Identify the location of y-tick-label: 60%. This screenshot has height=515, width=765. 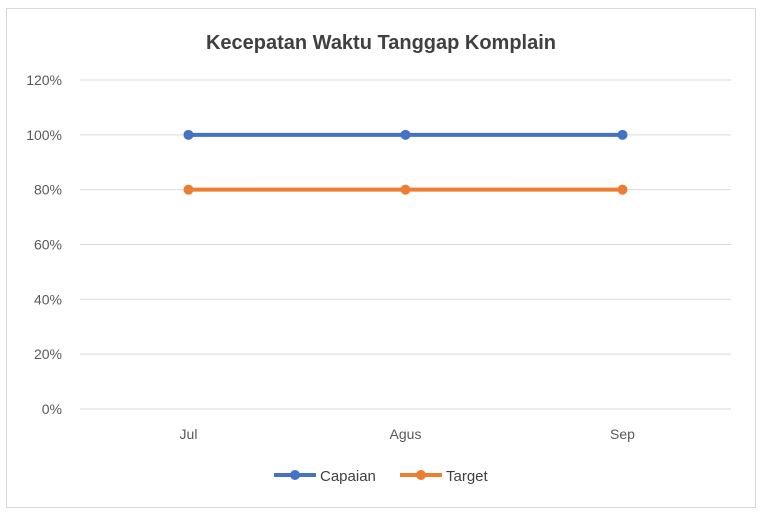
(48, 245).